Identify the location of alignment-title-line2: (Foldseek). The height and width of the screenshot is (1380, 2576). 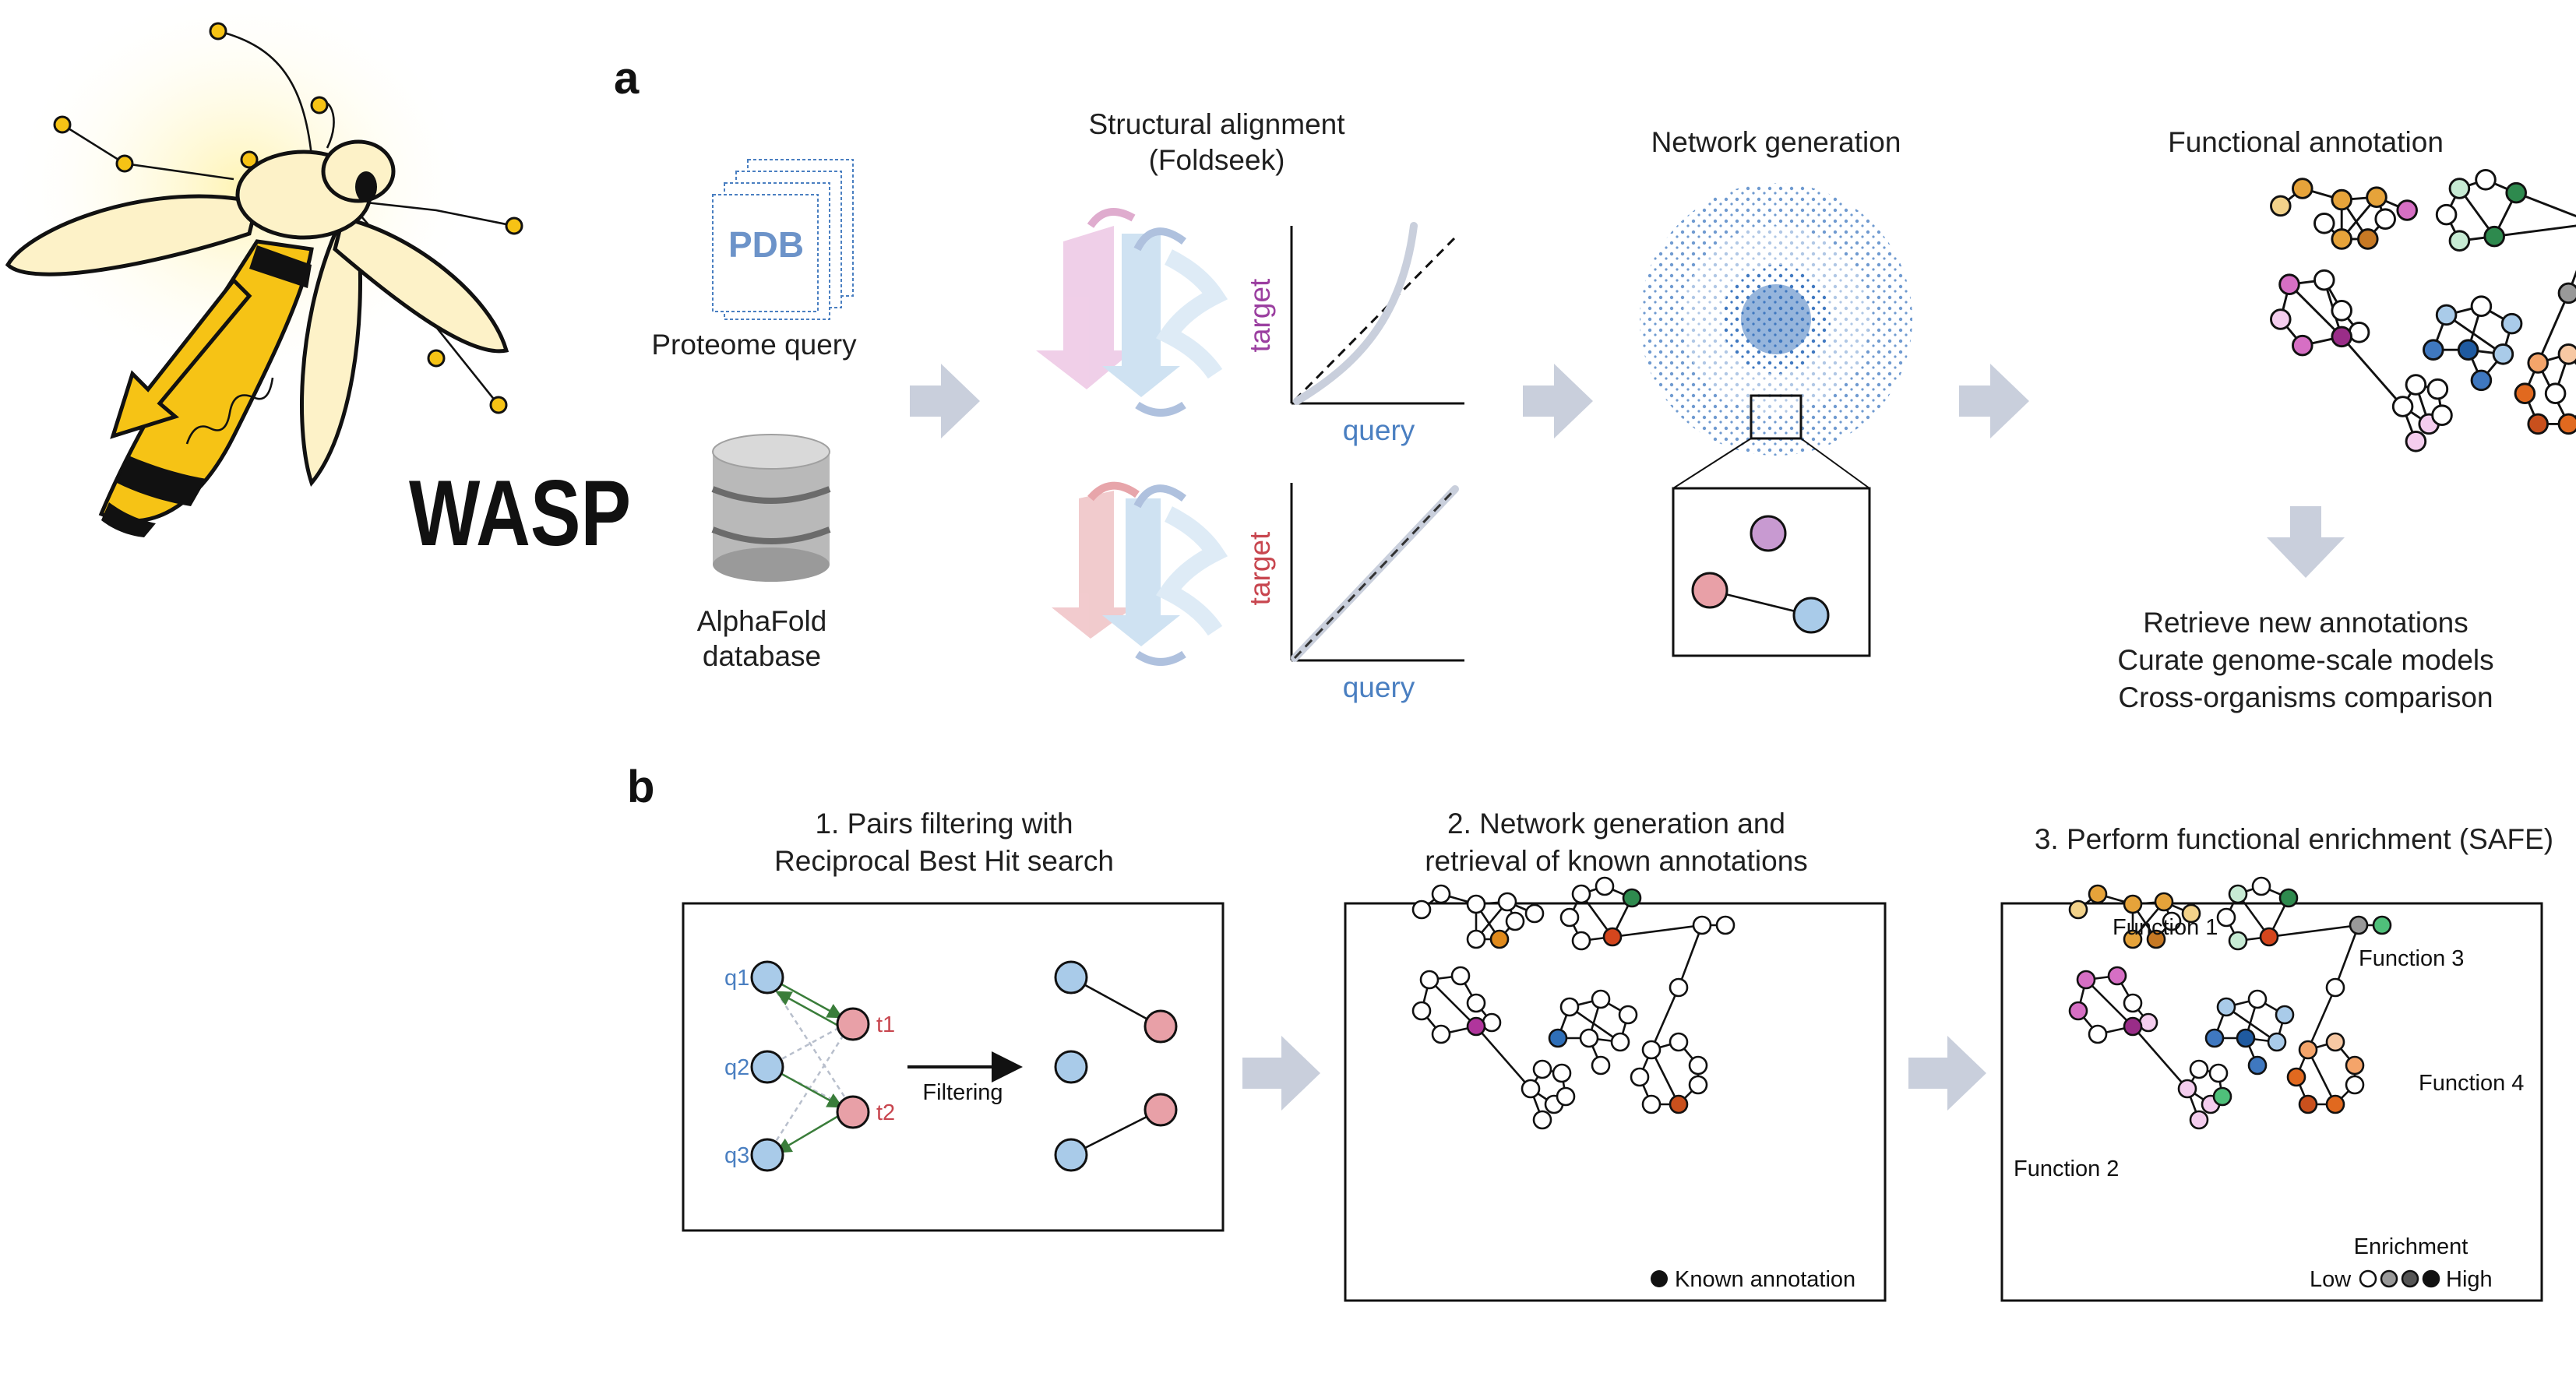
(1217, 160).